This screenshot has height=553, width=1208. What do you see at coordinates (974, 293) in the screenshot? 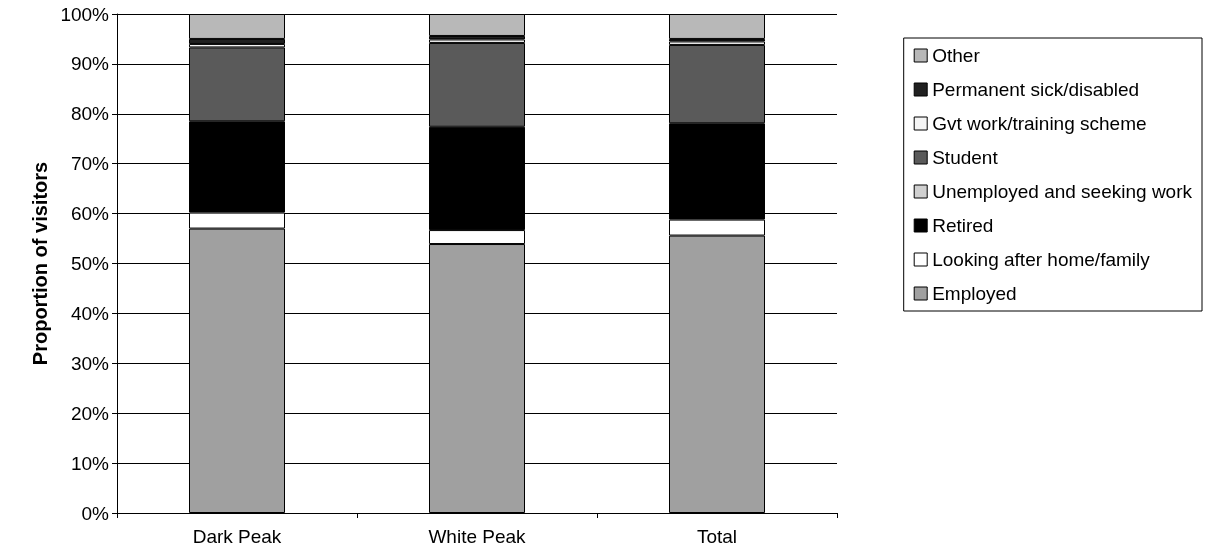
I see `legend-label: Employed` at bounding box center [974, 293].